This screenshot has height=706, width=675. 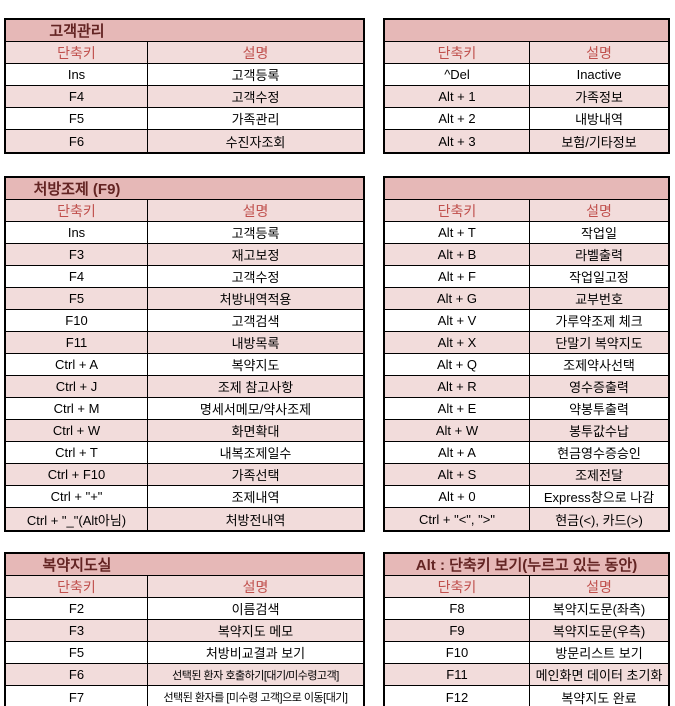 I want to click on shortcut-key-cell: Alt + 3, so click(x=457, y=141).